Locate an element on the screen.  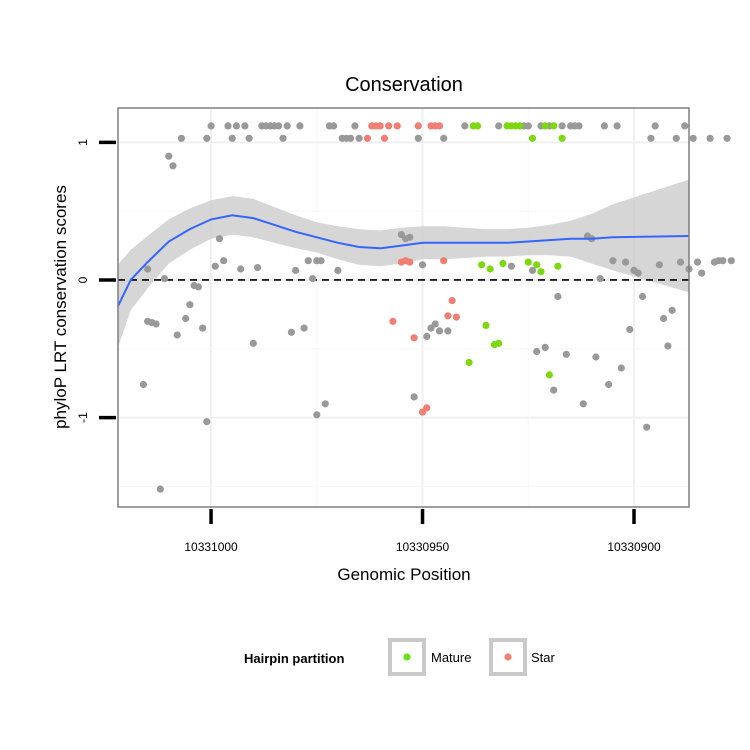
legend-label-star: Star is located at coordinates (543, 657).